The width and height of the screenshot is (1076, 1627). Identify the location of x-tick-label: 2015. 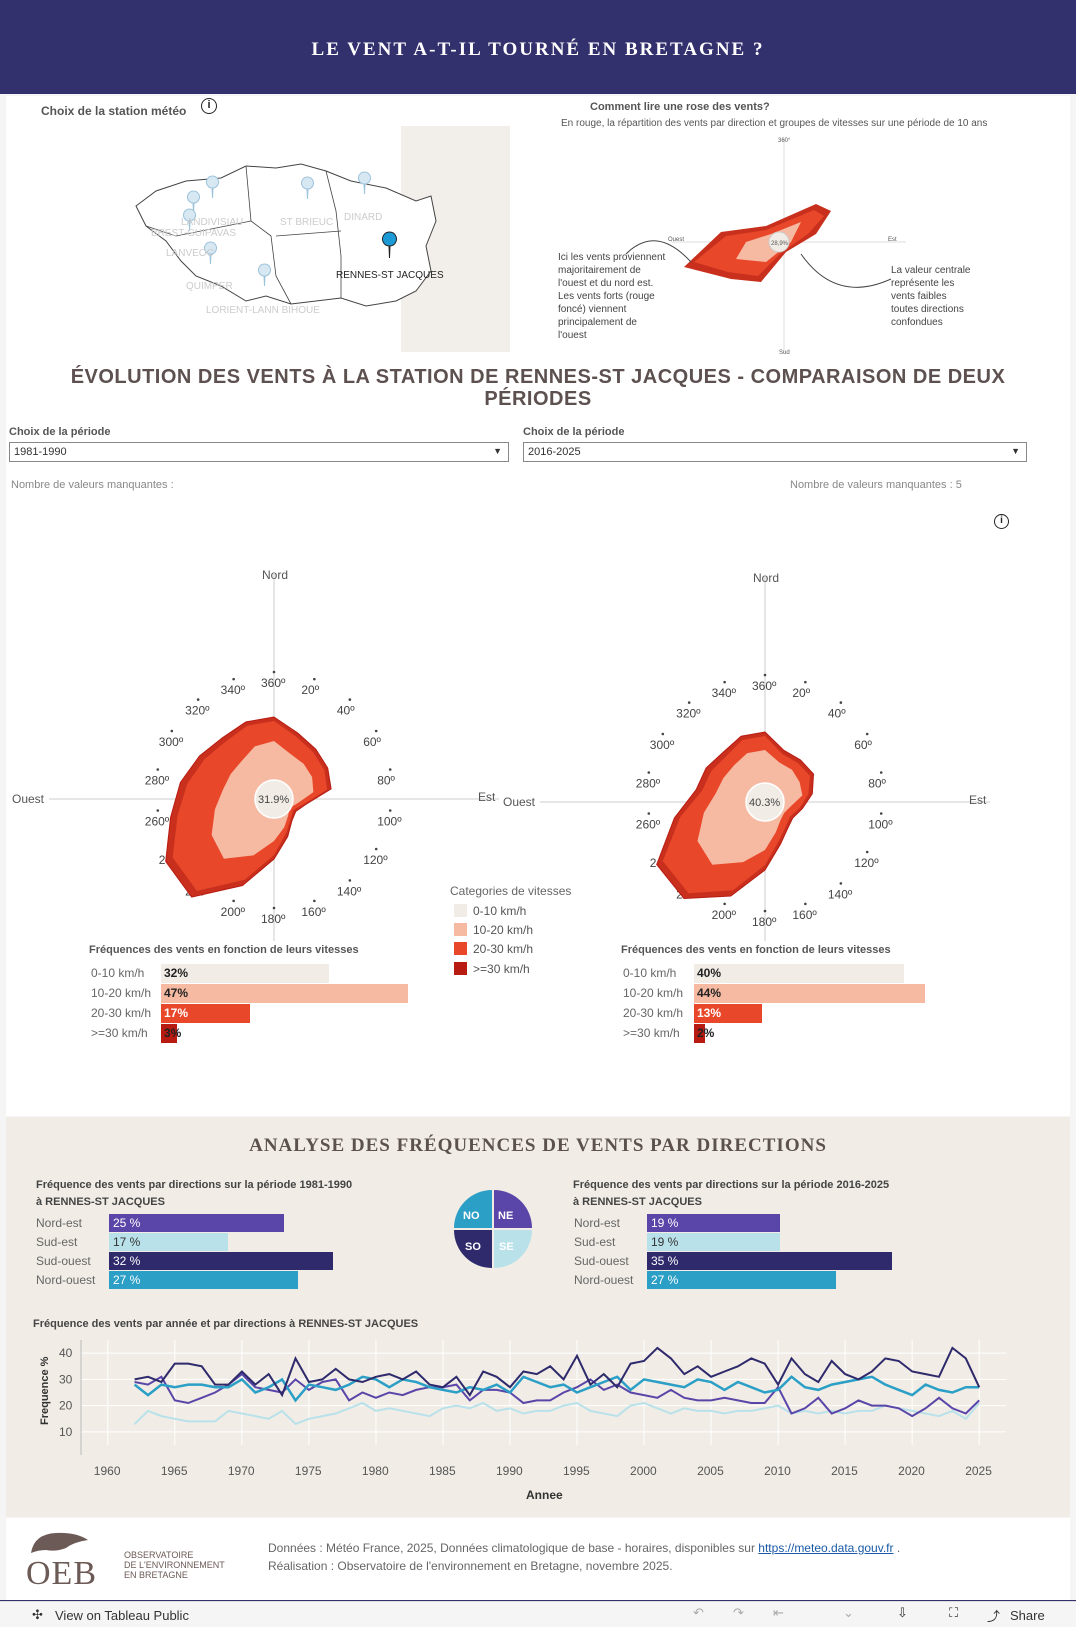
(844, 1471).